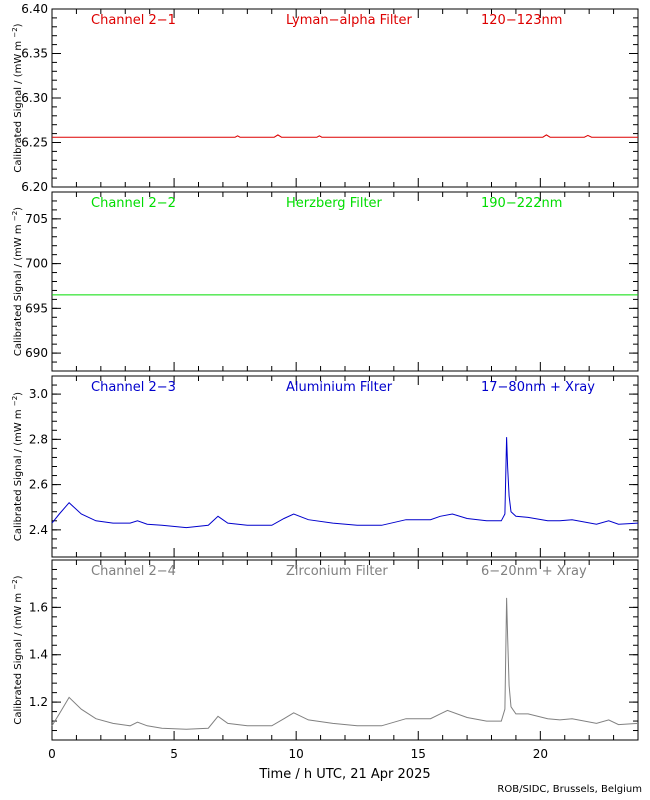 This screenshot has width=650, height=800. What do you see at coordinates (36, 353) in the screenshot?
I see `y-tick-label: 690` at bounding box center [36, 353].